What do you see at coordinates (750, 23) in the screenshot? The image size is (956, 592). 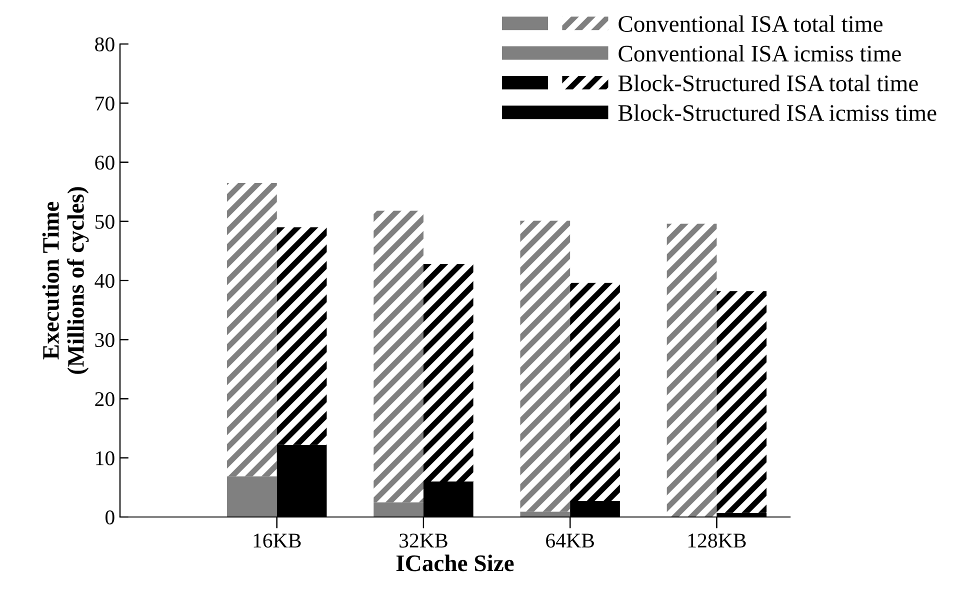 I see `legend-label: Conventional ISA total time` at bounding box center [750, 23].